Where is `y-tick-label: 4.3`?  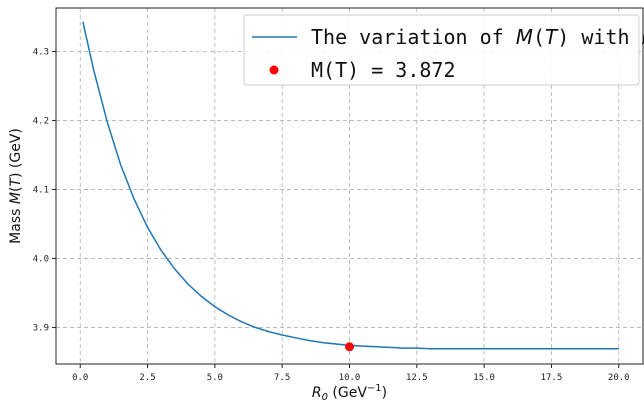
y-tick-label: 4.3 is located at coordinates (41, 52).